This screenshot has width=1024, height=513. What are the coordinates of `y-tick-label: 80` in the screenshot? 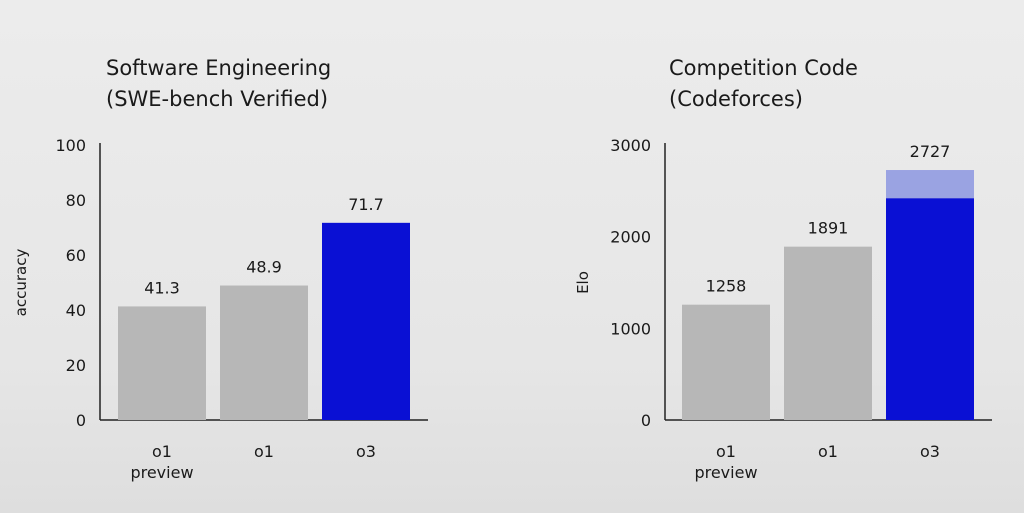 It's located at (76, 200).